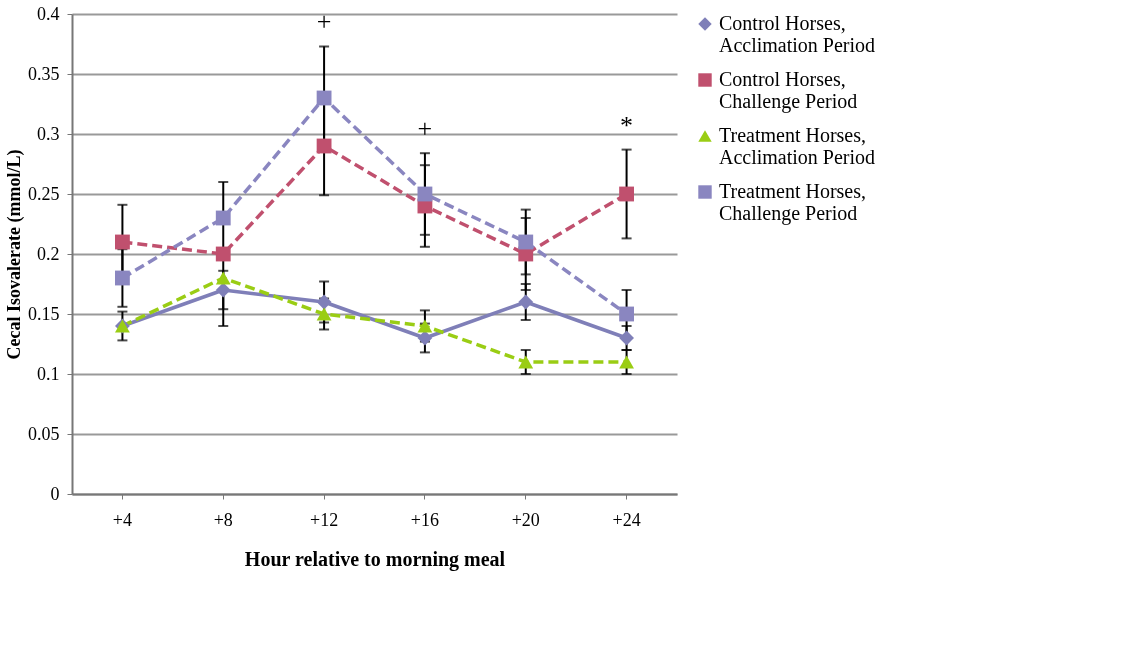 The height and width of the screenshot is (653, 1129). I want to click on y-tick-label: 0.2, so click(48, 253).